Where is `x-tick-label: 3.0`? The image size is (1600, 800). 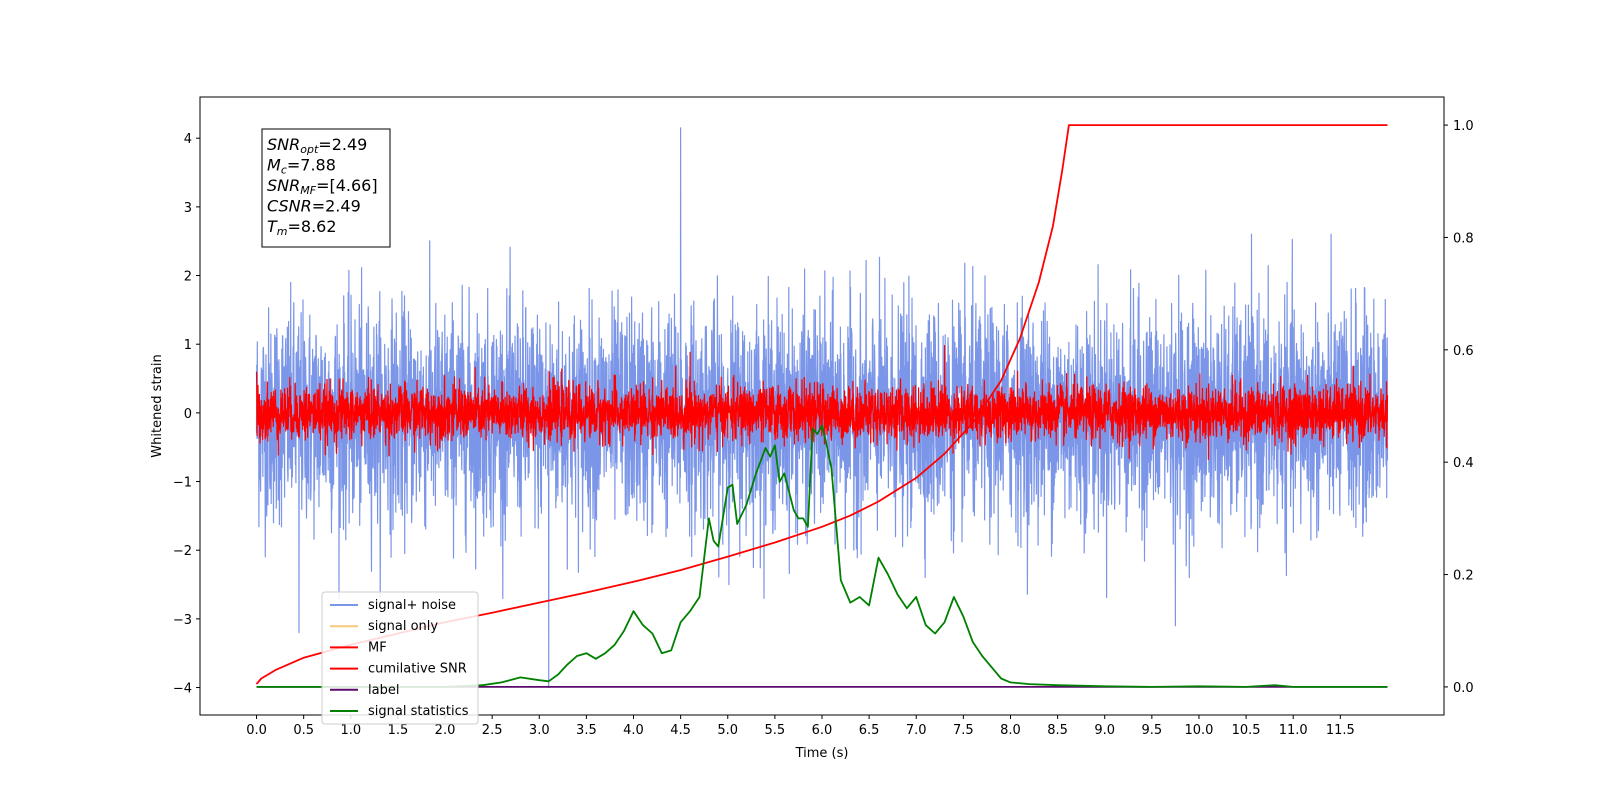
x-tick-label: 3.0 is located at coordinates (539, 730).